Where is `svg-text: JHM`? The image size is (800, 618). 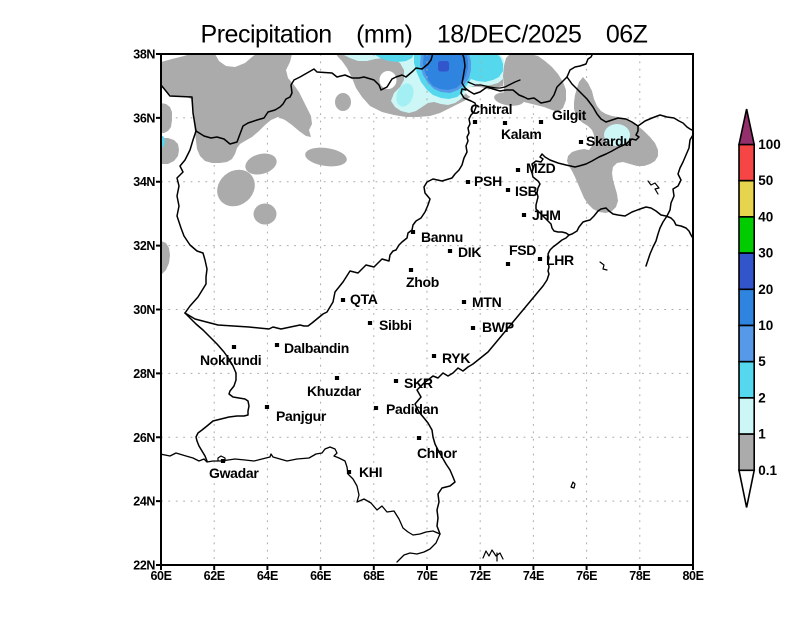 svg-text: JHM is located at coordinates (546, 215).